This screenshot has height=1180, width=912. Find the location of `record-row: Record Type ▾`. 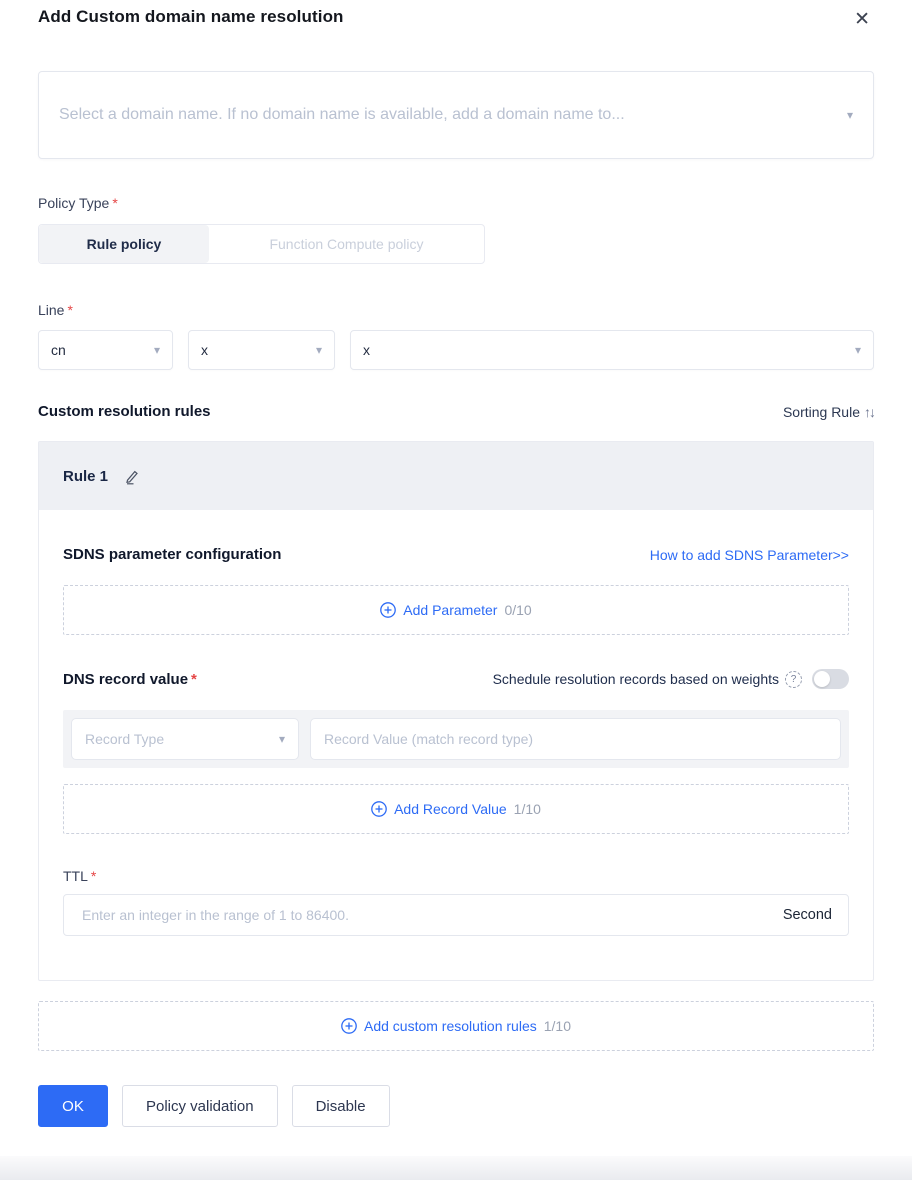

record-row: Record Type ▾ is located at coordinates (456, 739).